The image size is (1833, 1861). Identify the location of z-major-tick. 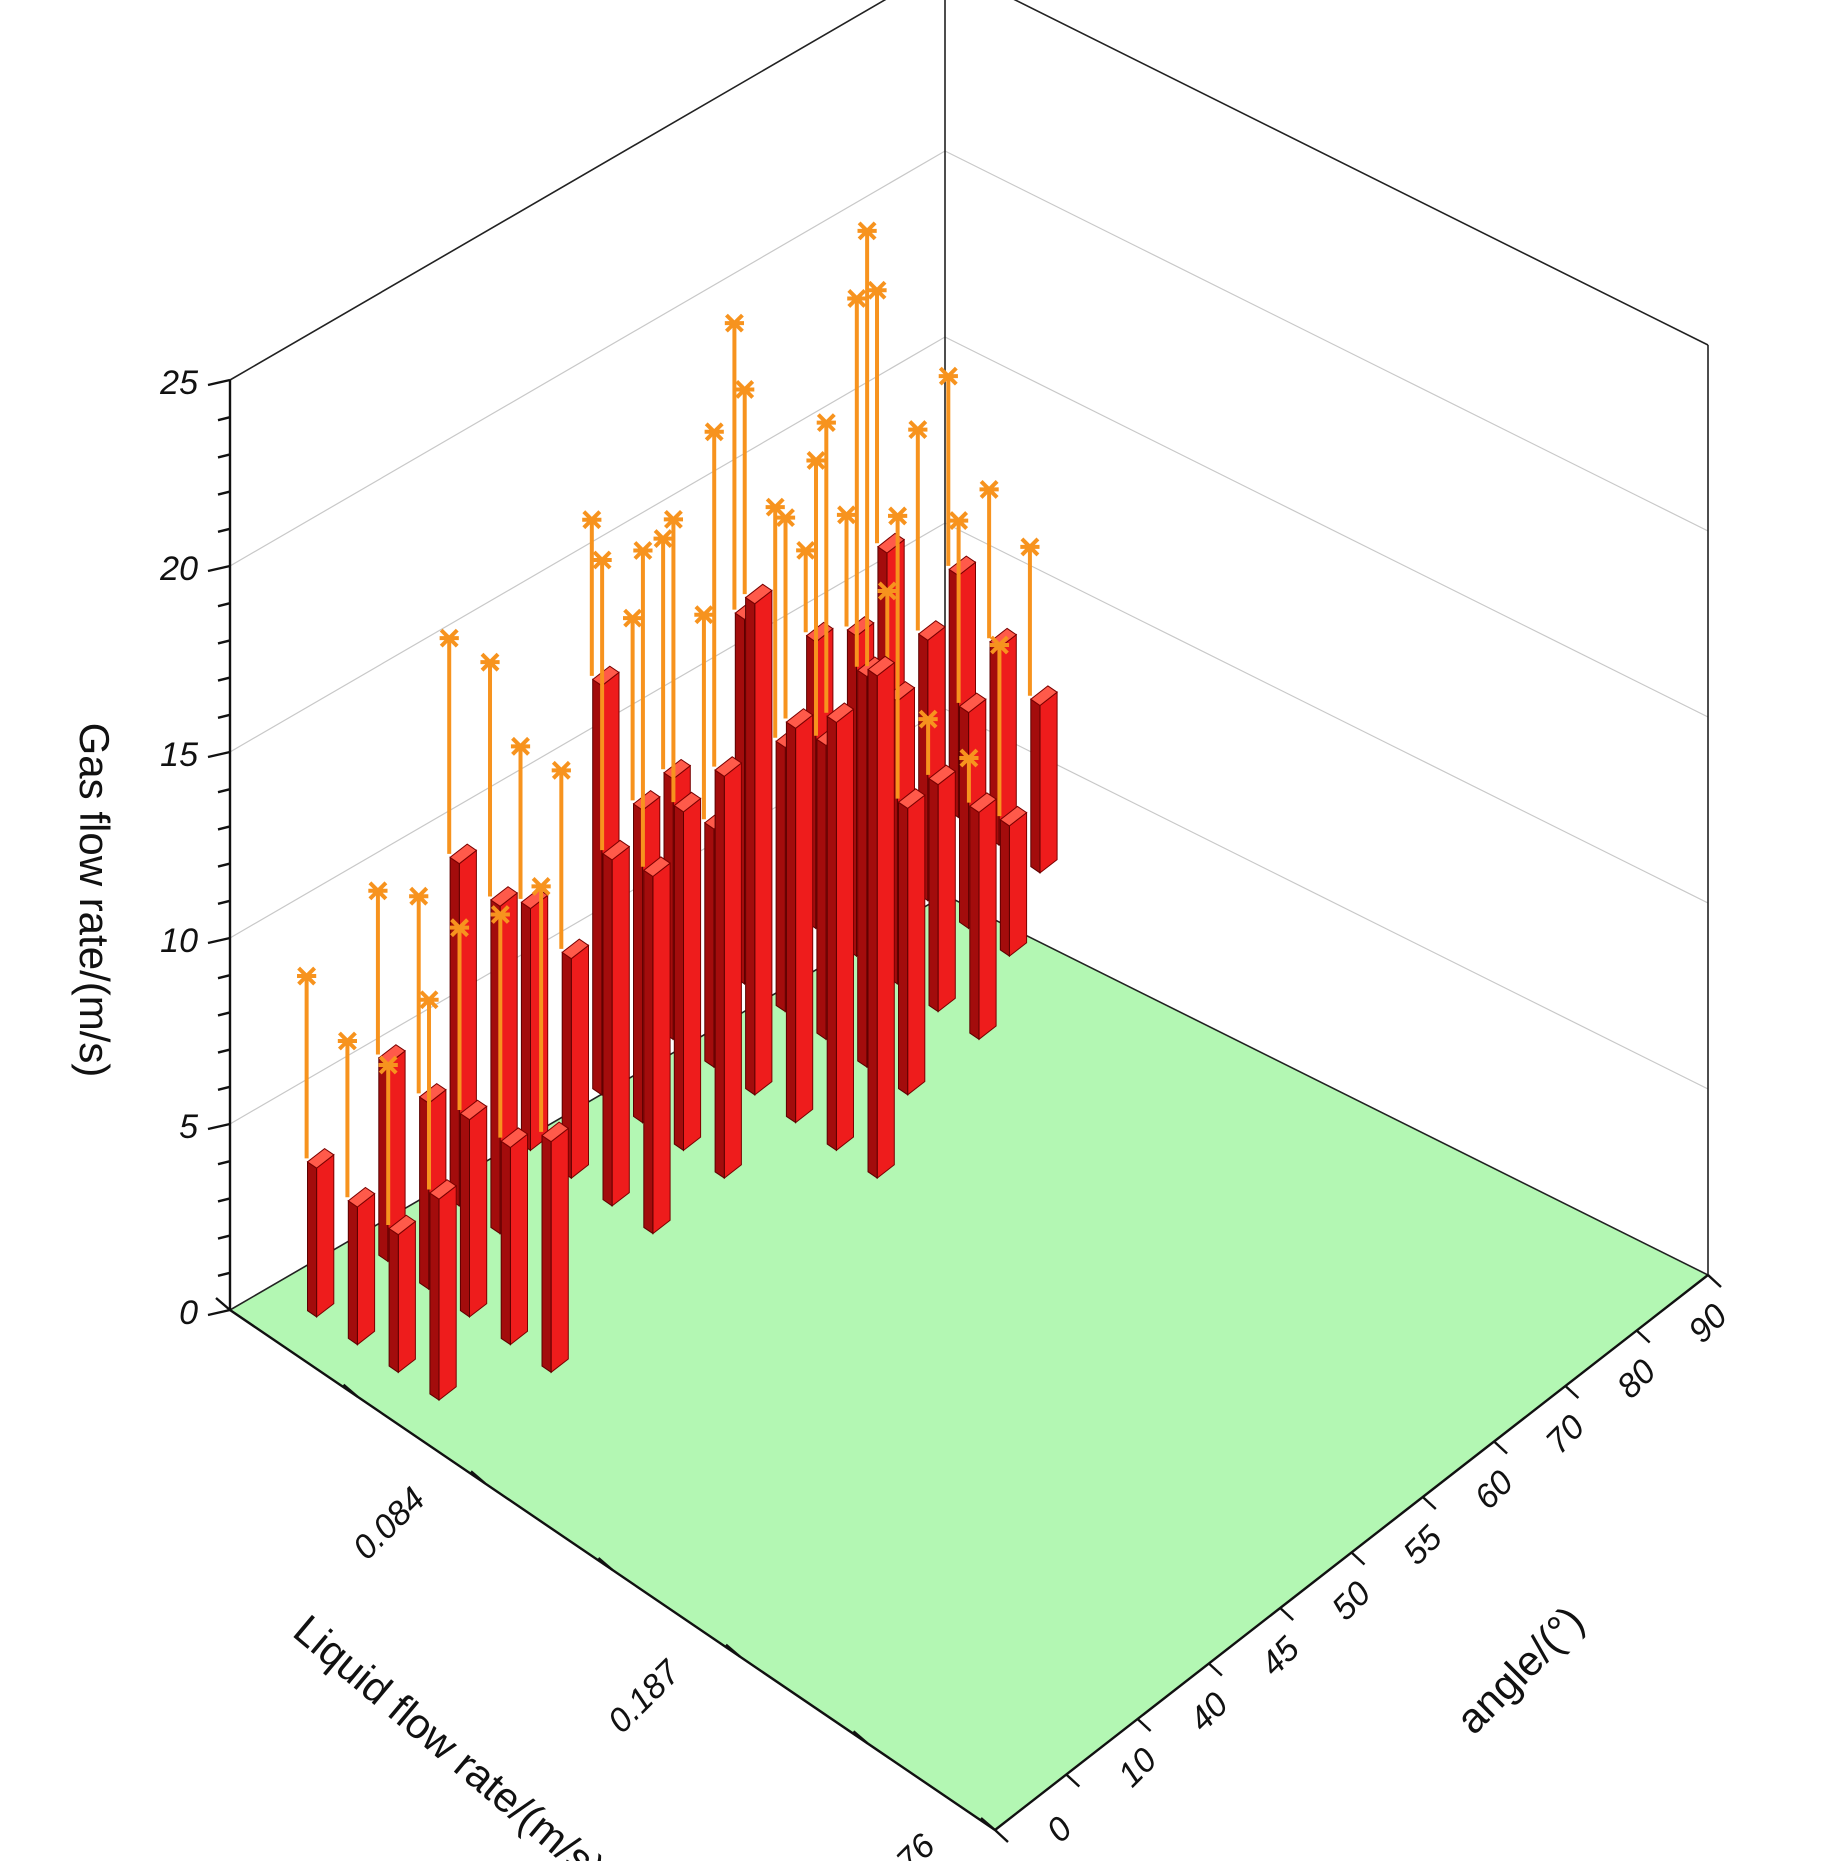
(219, 1126).